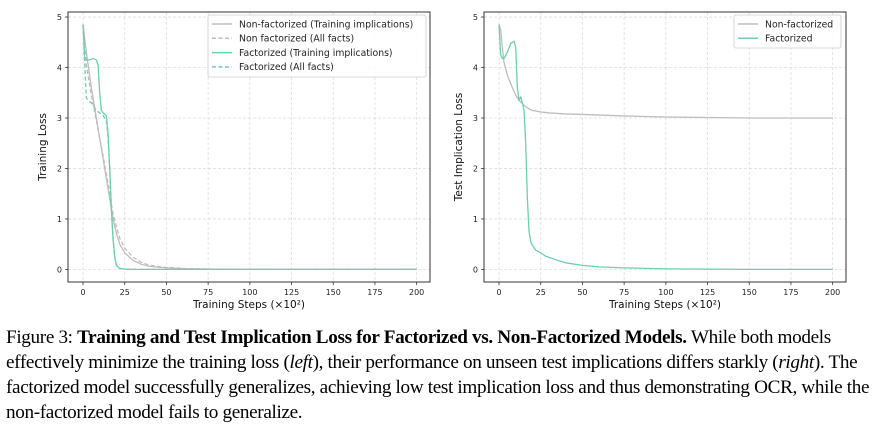  What do you see at coordinates (301, 362) in the screenshot?
I see `caption-italic-left: left` at bounding box center [301, 362].